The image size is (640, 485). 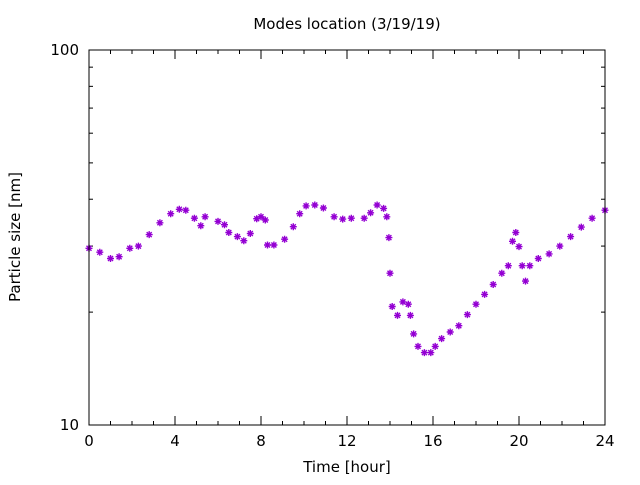 I want to click on x-tick-label: 24, so click(x=604, y=441).